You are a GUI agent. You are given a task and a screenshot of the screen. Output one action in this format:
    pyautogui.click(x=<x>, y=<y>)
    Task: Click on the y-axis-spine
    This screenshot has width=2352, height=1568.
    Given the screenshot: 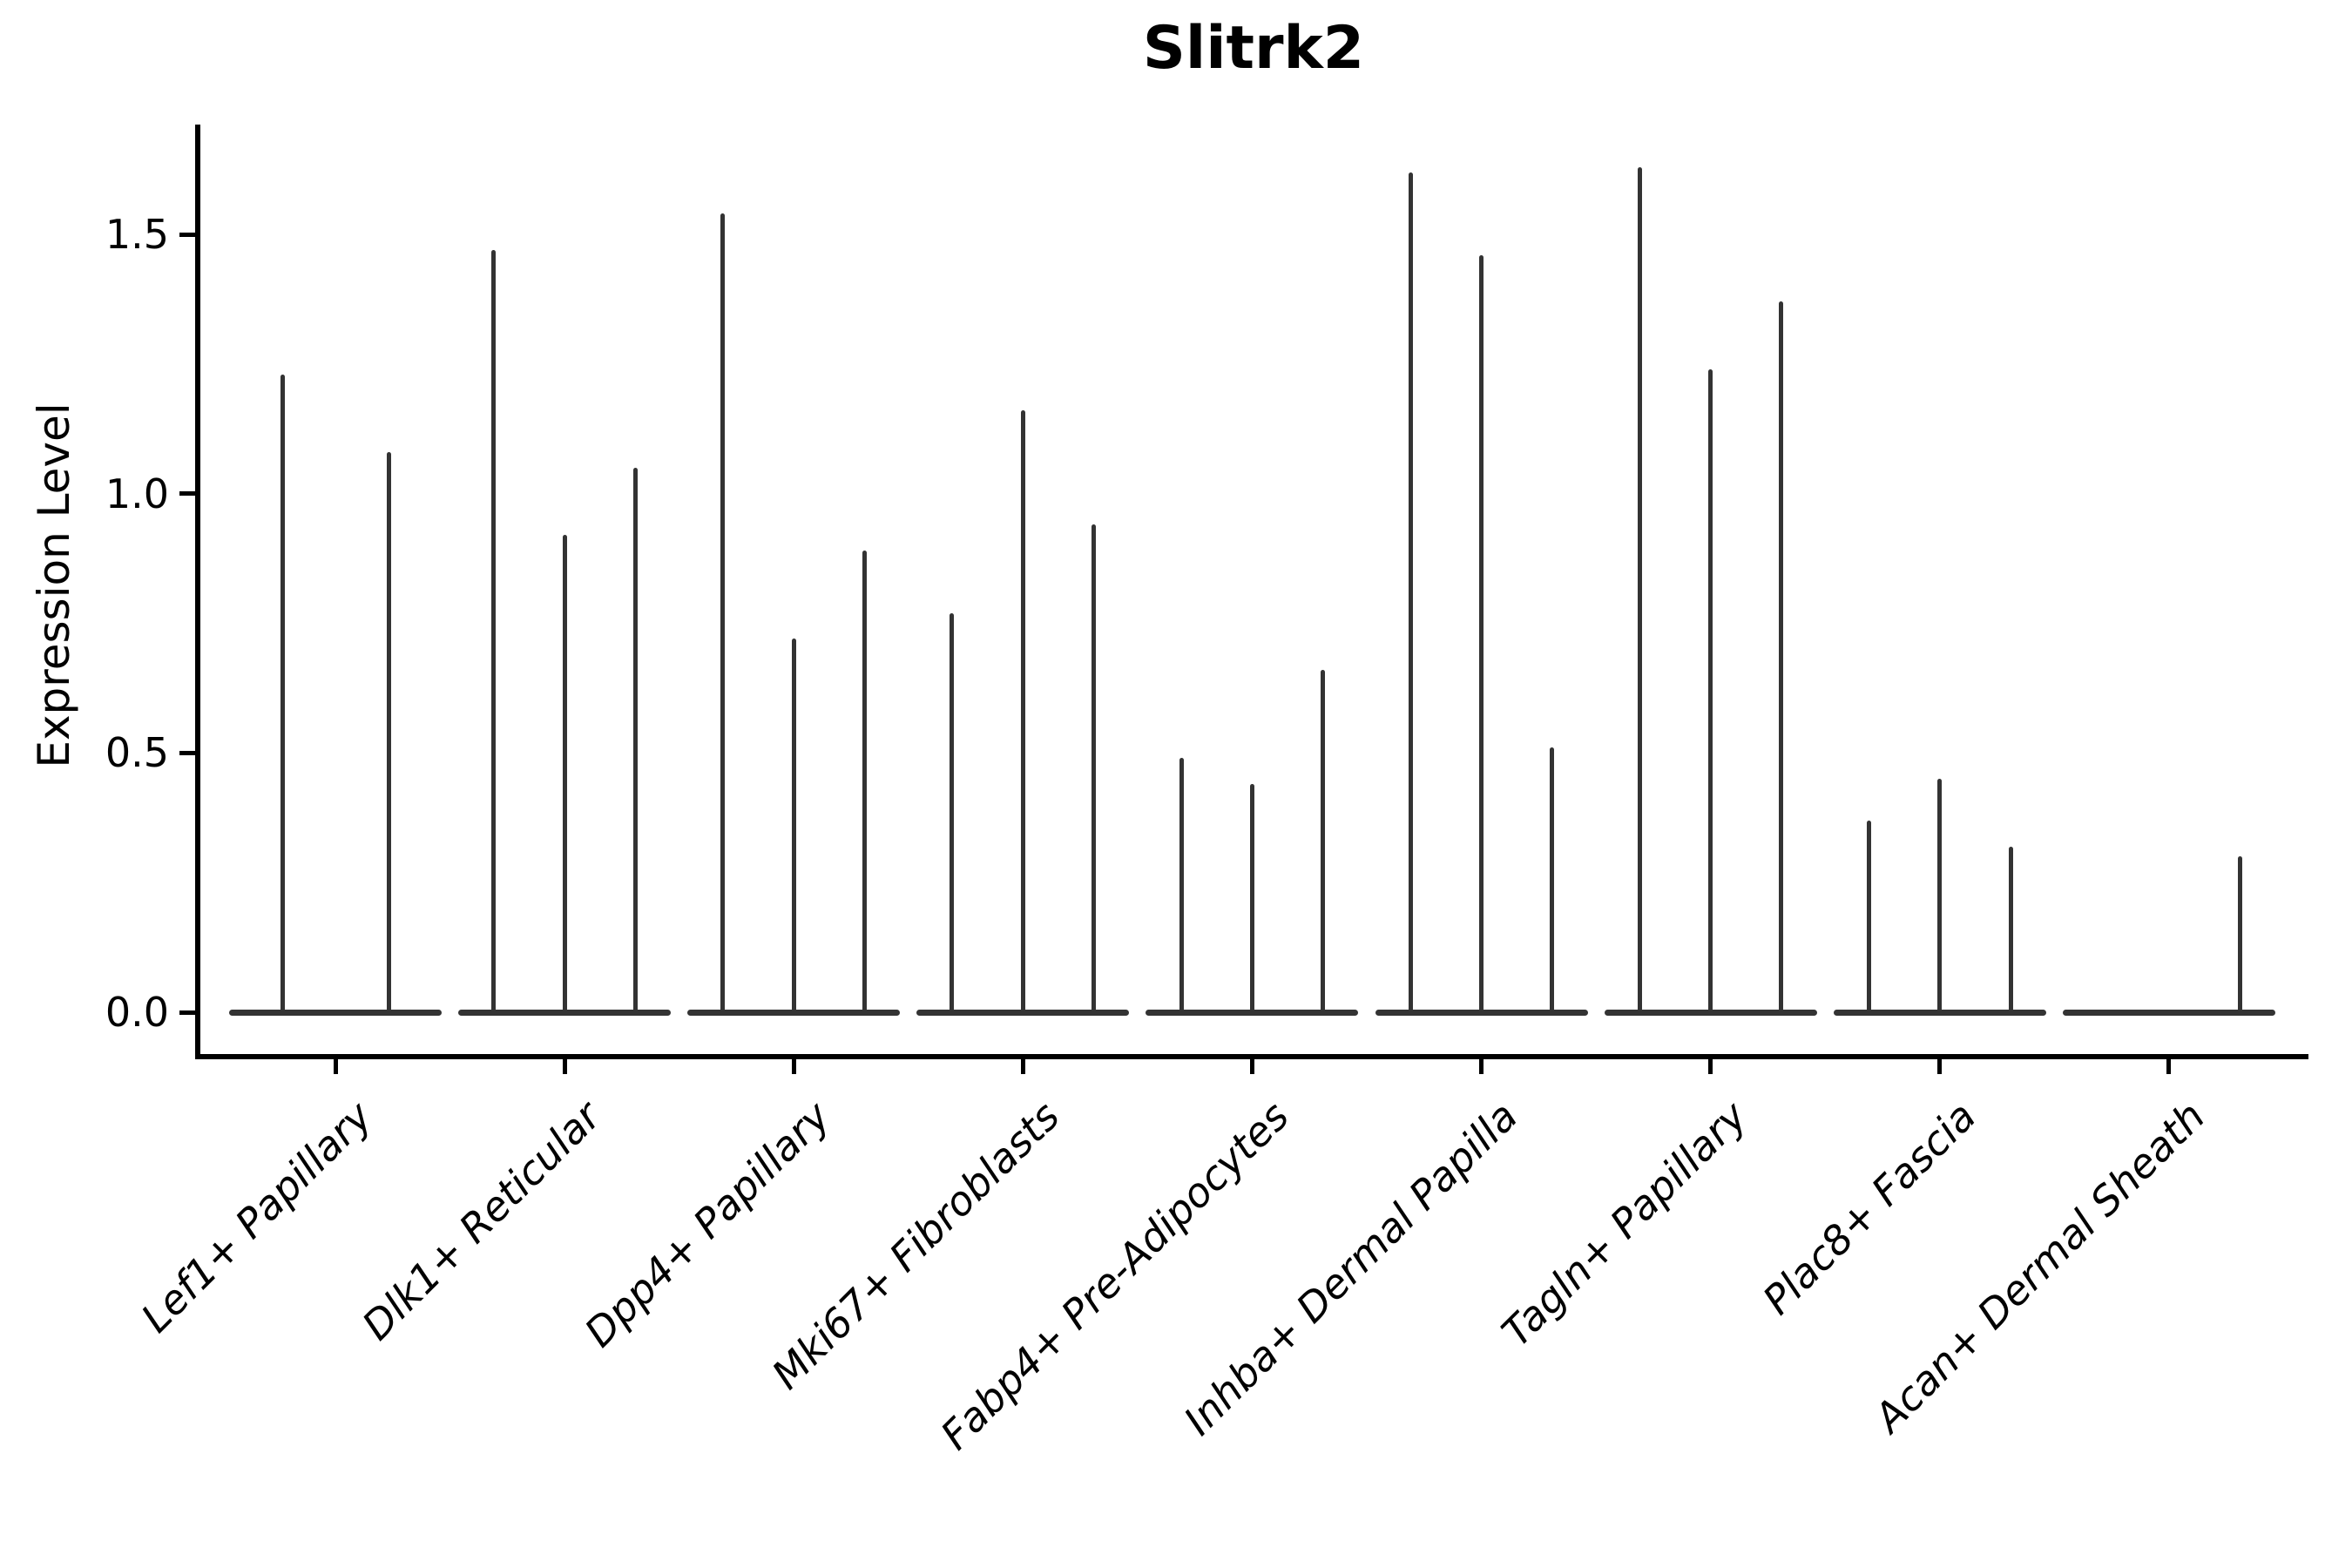 What is the action you would take?
    pyautogui.click(x=198, y=591)
    